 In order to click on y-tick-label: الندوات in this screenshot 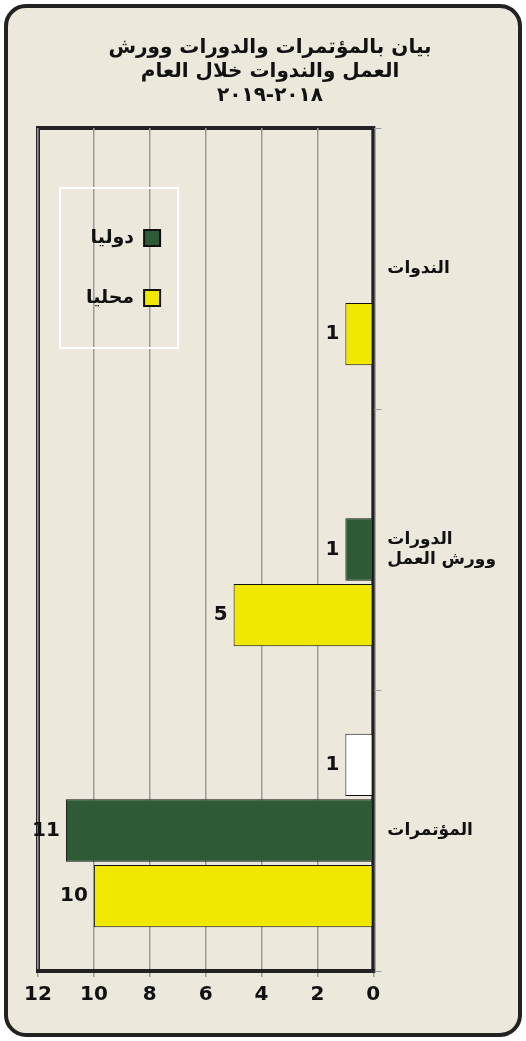, I will do `click(418, 267)`.